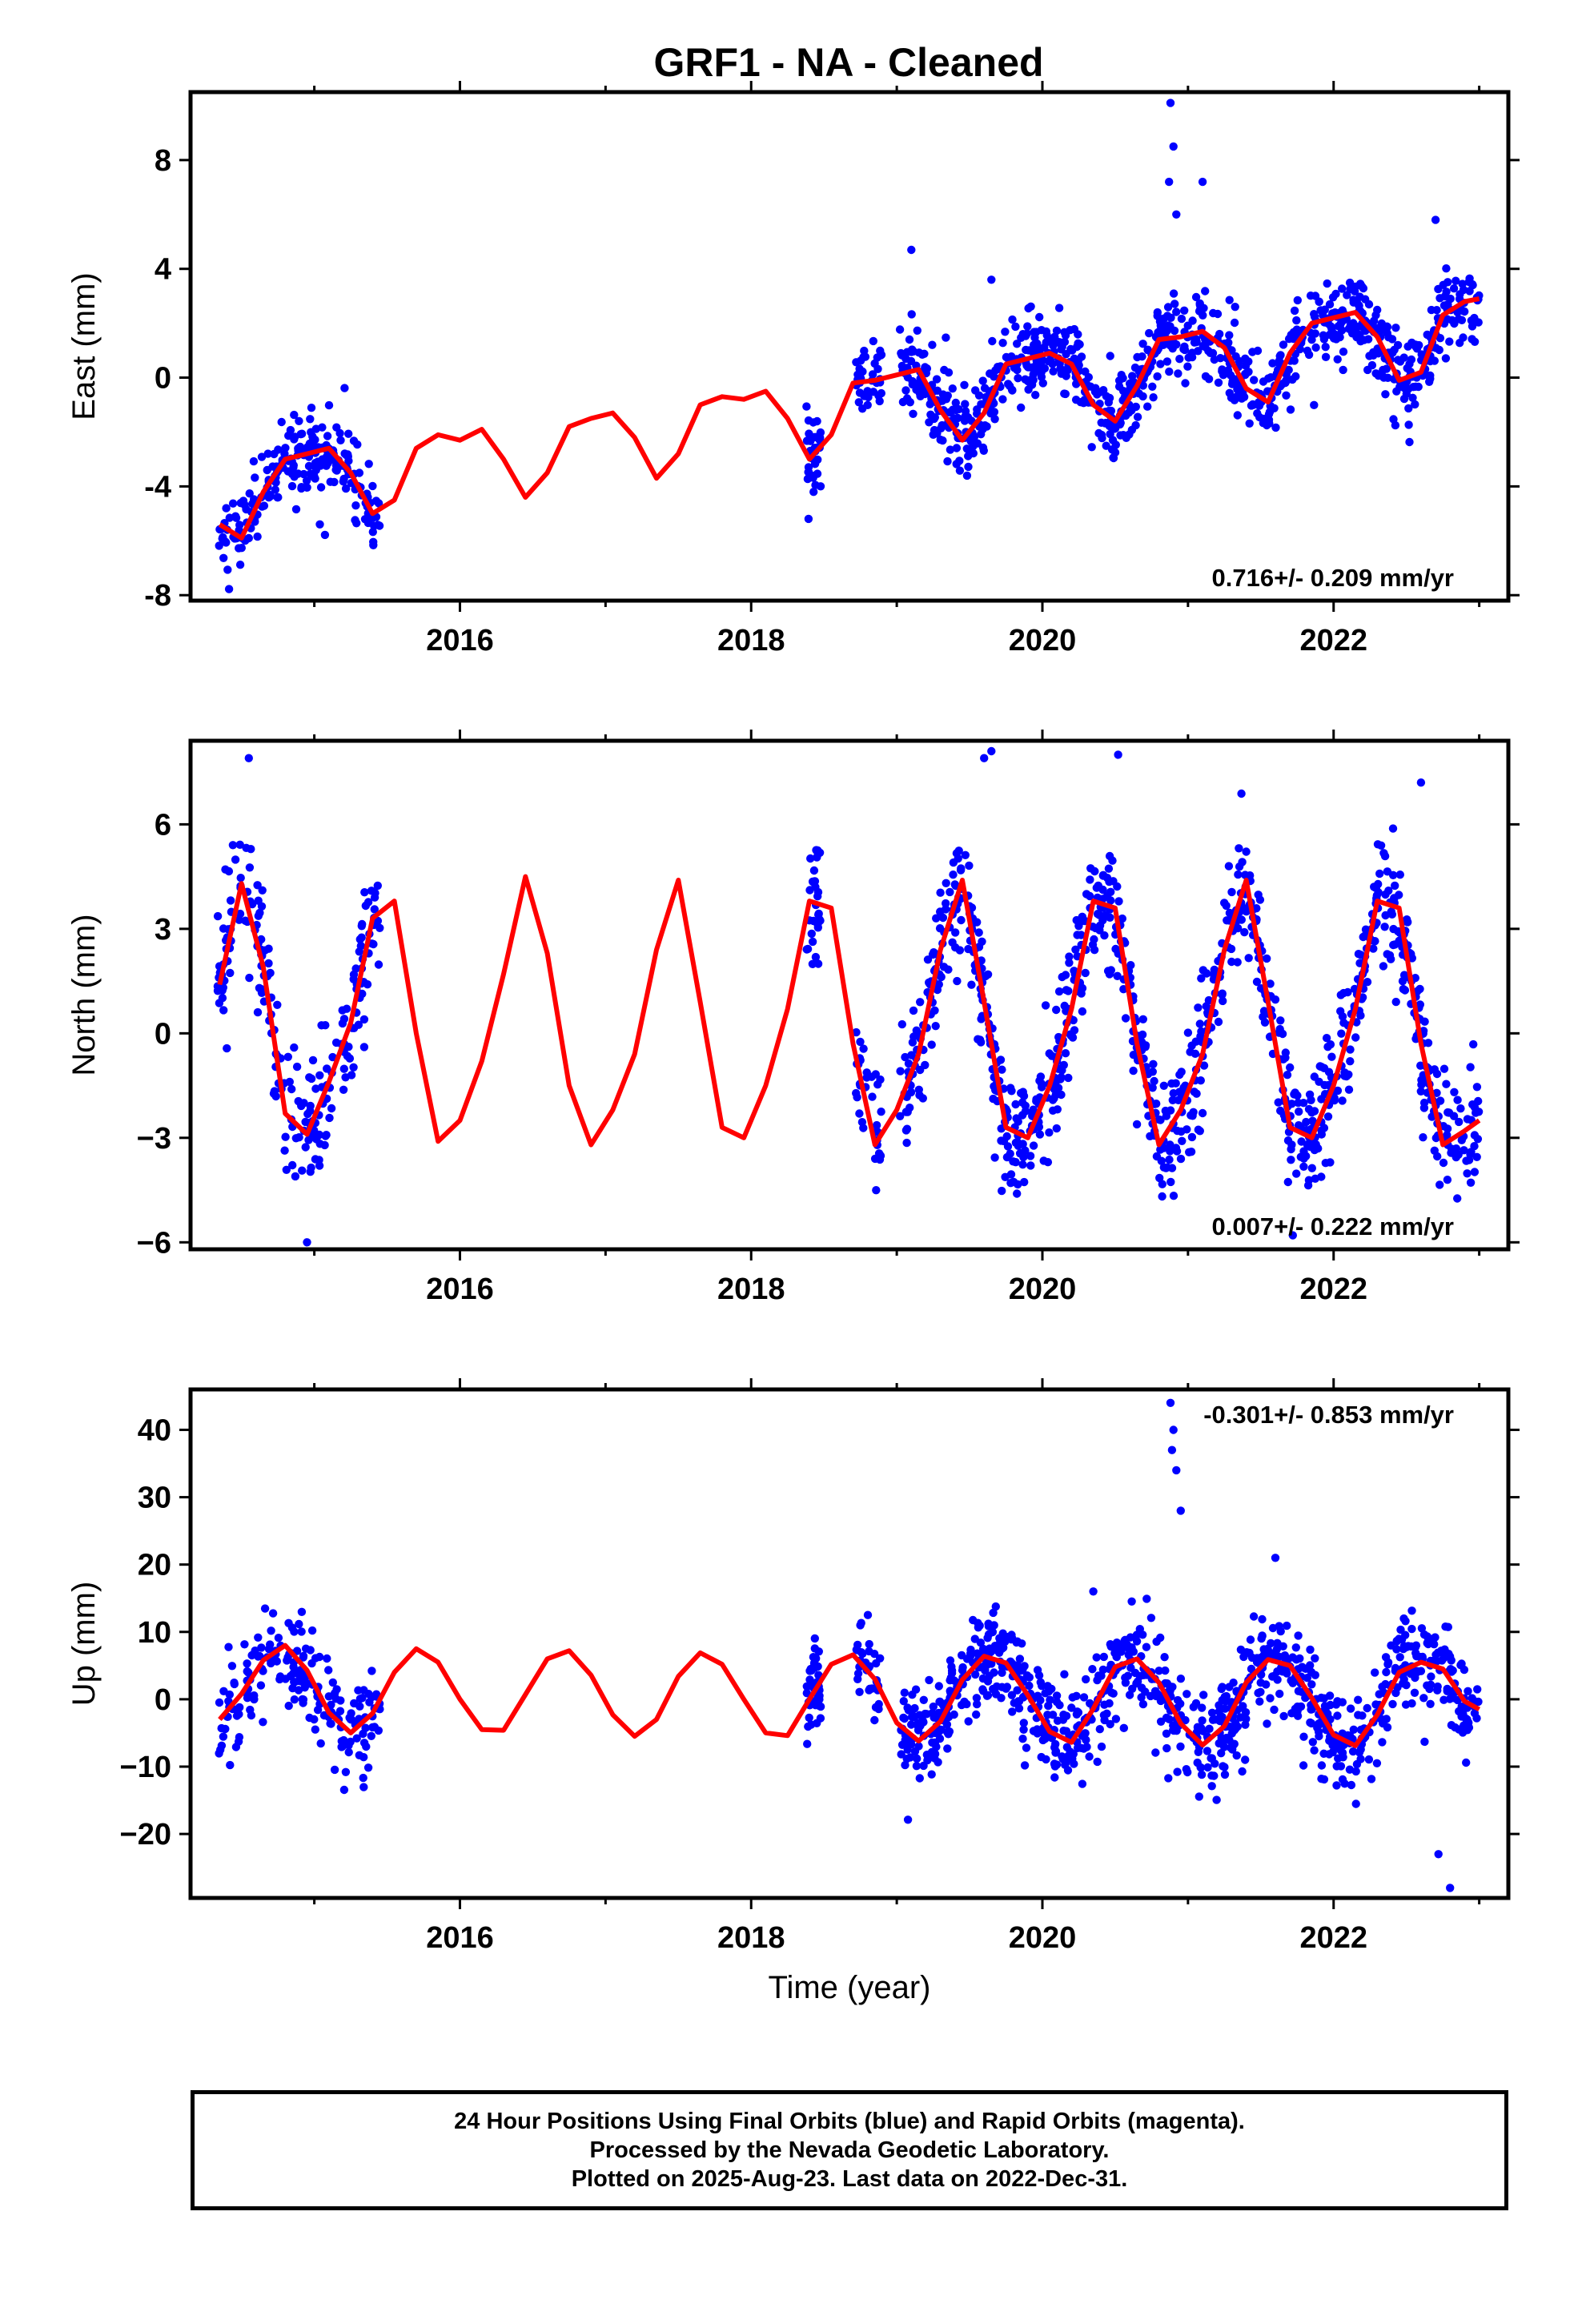 The image size is (1582, 2324). What do you see at coordinates (154, 1498) in the screenshot?
I see `y-tick-label: 30` at bounding box center [154, 1498].